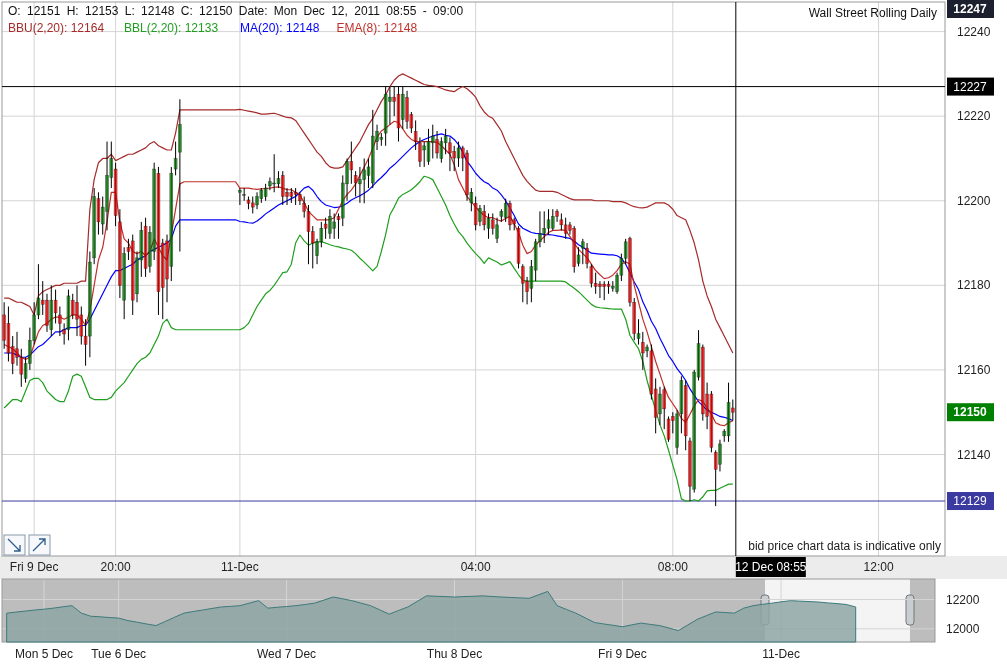  Describe the element at coordinates (974, 116) in the screenshot. I see `y-tick-label: 12220` at that location.